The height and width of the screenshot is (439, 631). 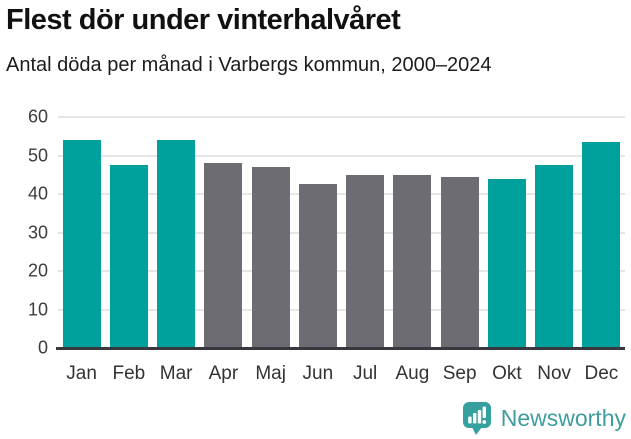 I want to click on x-axis-tick-label: Sep, so click(x=459, y=373).